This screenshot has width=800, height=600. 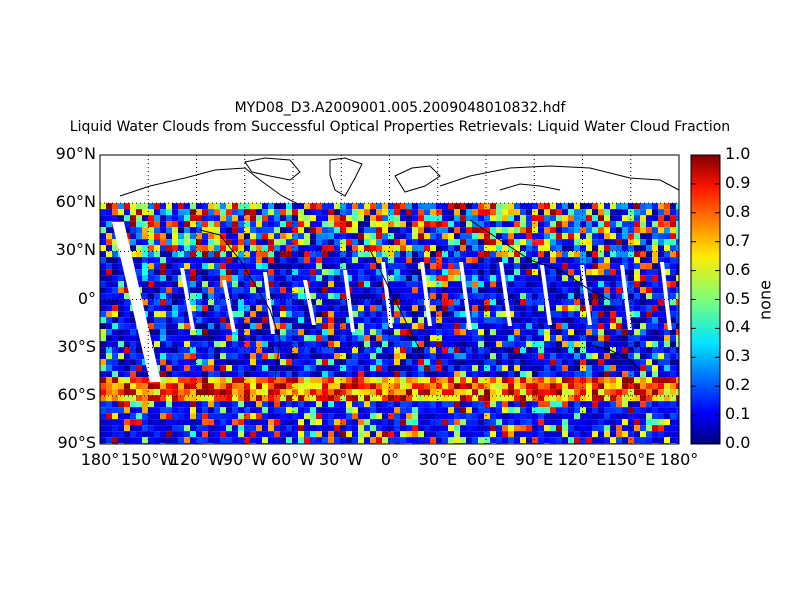 What do you see at coordinates (86, 298) in the screenshot?
I see `lat-tick-label: 0°` at bounding box center [86, 298].